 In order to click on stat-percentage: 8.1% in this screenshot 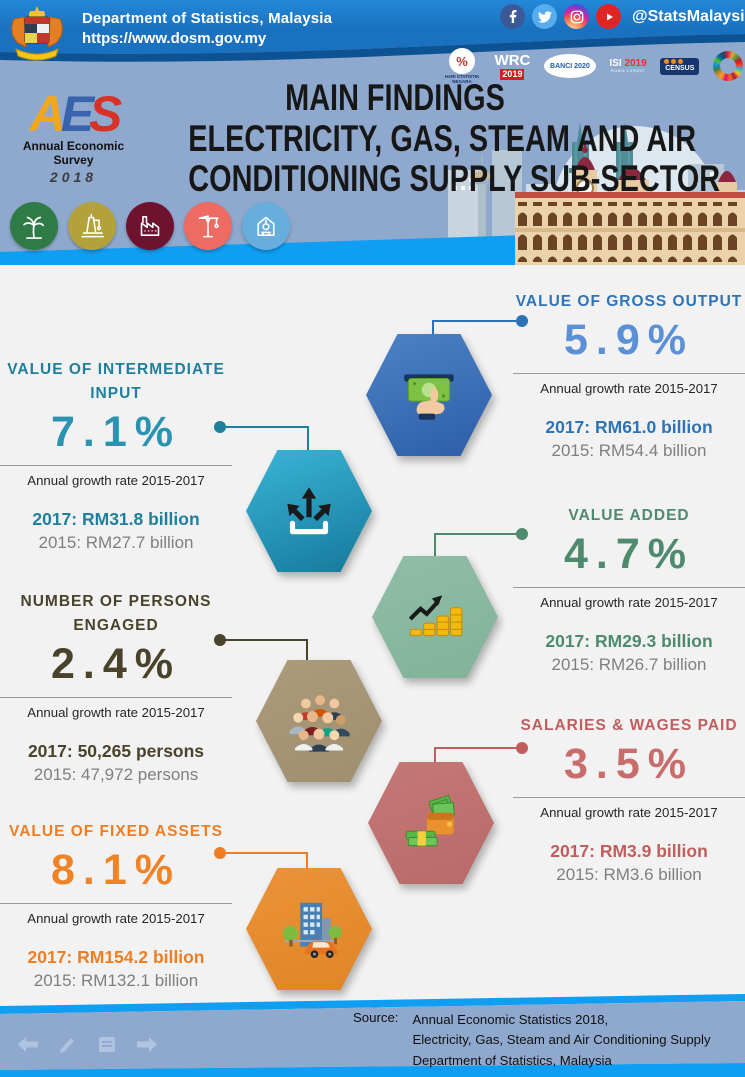, I will do `click(115, 870)`.